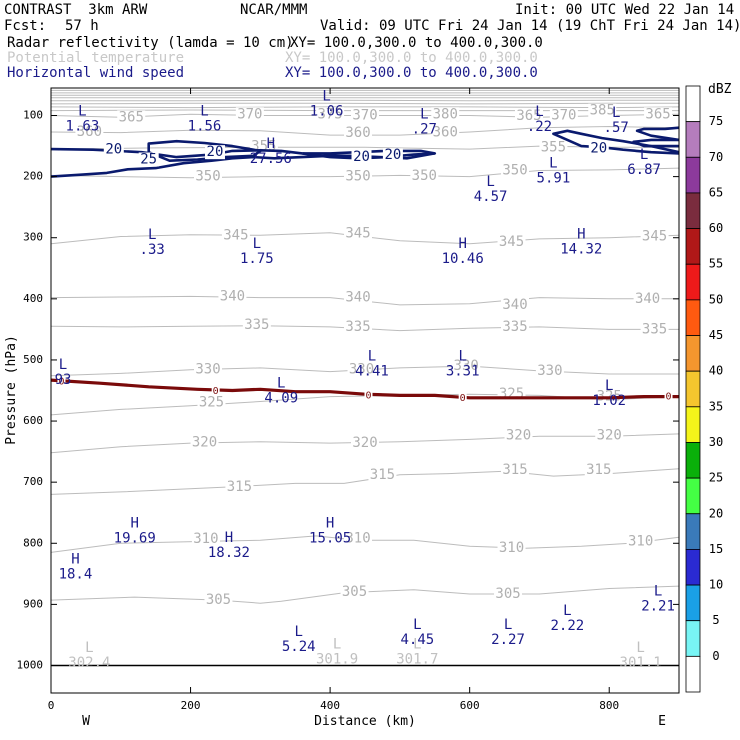 This screenshot has height=740, width=740. What do you see at coordinates (716, 442) in the screenshot?
I see `colorbar-level-label: 30` at bounding box center [716, 442].